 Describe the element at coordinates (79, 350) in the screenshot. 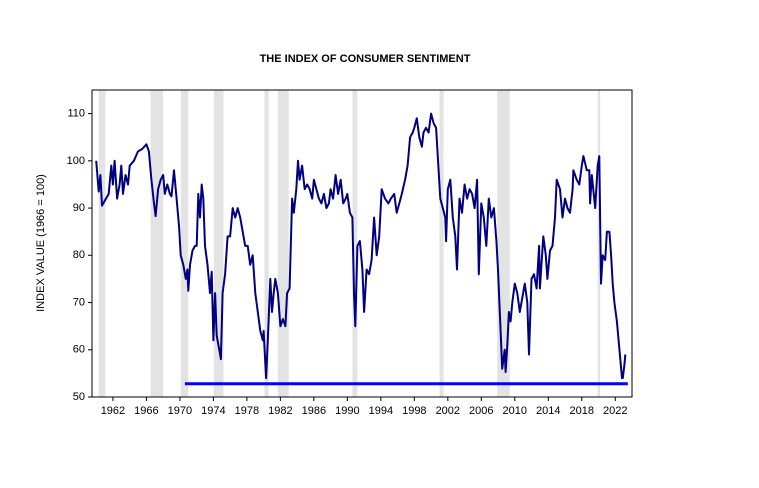

I see `y-tick-label: 60` at that location.